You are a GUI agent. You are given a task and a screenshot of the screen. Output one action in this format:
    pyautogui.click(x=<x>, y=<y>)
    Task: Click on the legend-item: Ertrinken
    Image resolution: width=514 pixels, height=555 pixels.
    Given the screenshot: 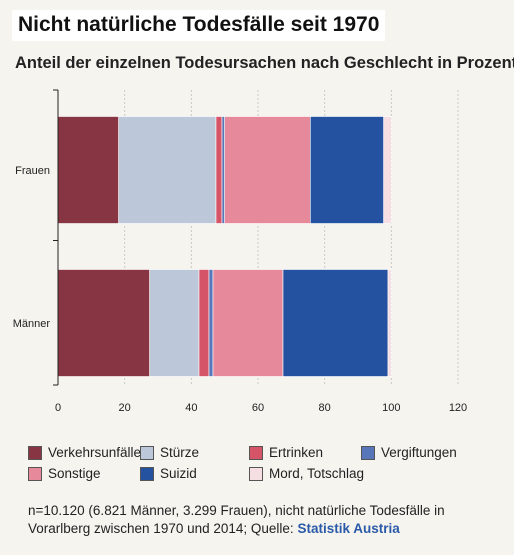 What is the action you would take?
    pyautogui.click(x=286, y=452)
    